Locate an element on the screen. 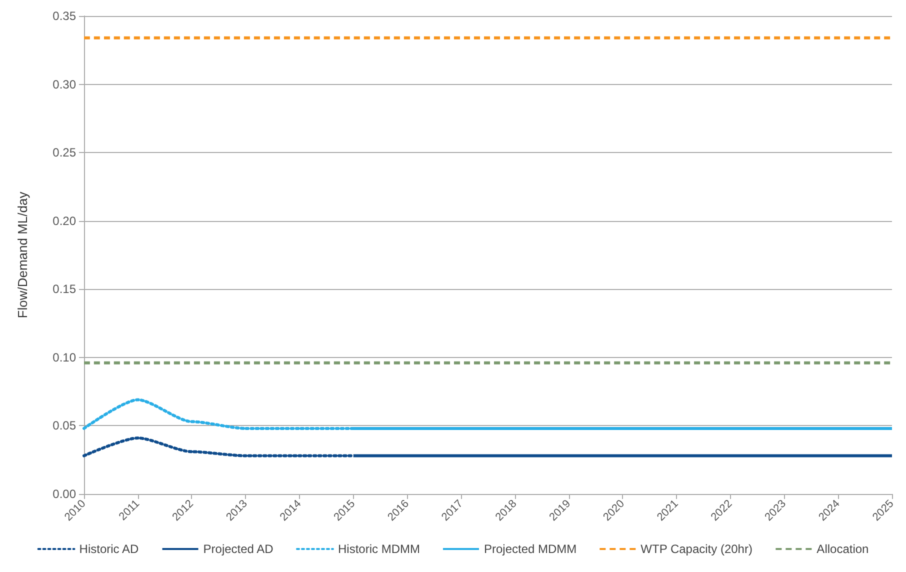 The image size is (906, 572). legend-label: Projected MDMM is located at coordinates (530, 549).